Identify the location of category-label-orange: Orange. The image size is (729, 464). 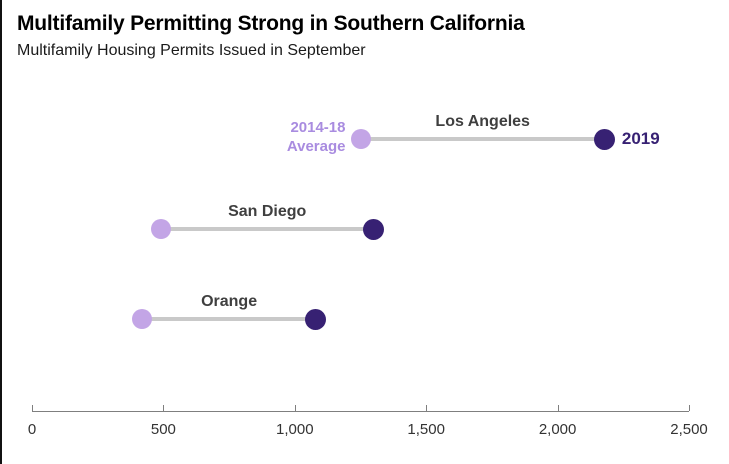
(229, 301).